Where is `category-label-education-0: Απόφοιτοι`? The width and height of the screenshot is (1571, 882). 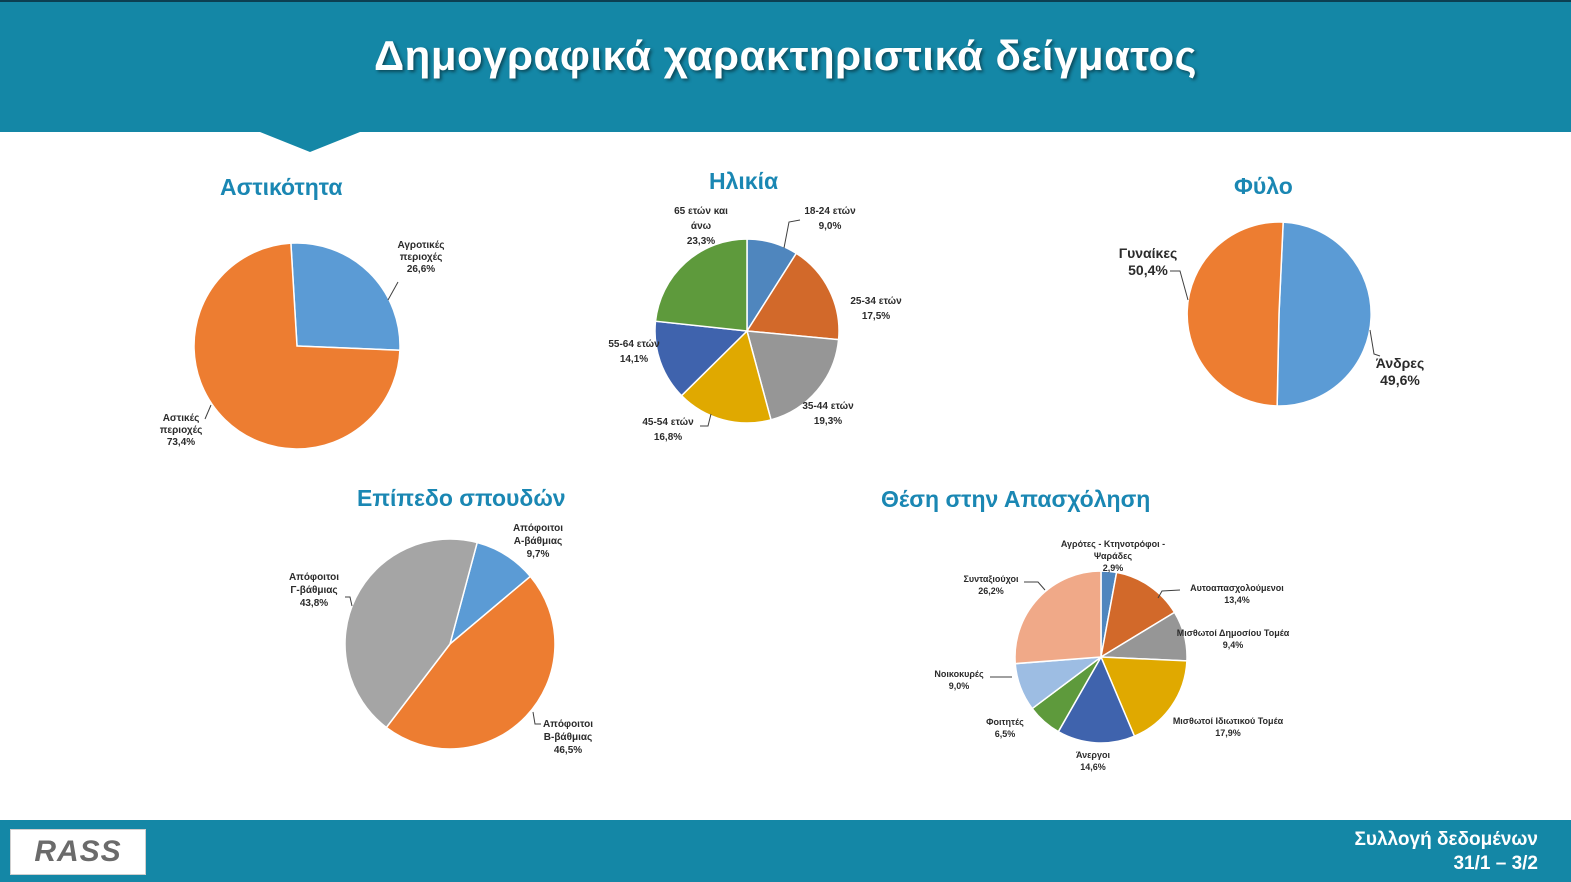 category-label-education-0: Απόφοιτοι is located at coordinates (538, 528).